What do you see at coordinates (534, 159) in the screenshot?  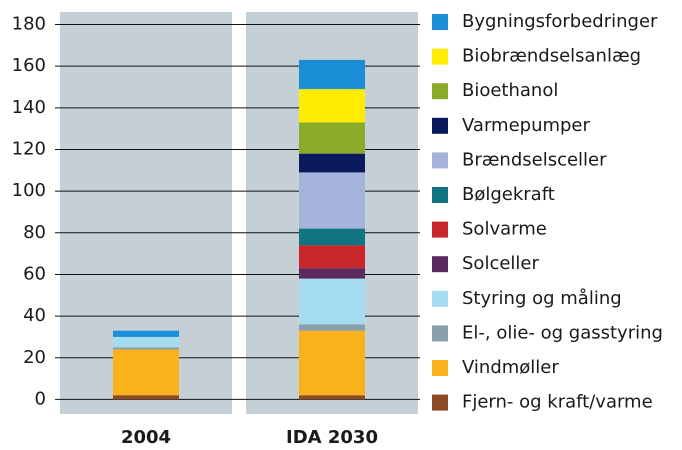 I see `legend-label: Brændselsceller` at bounding box center [534, 159].